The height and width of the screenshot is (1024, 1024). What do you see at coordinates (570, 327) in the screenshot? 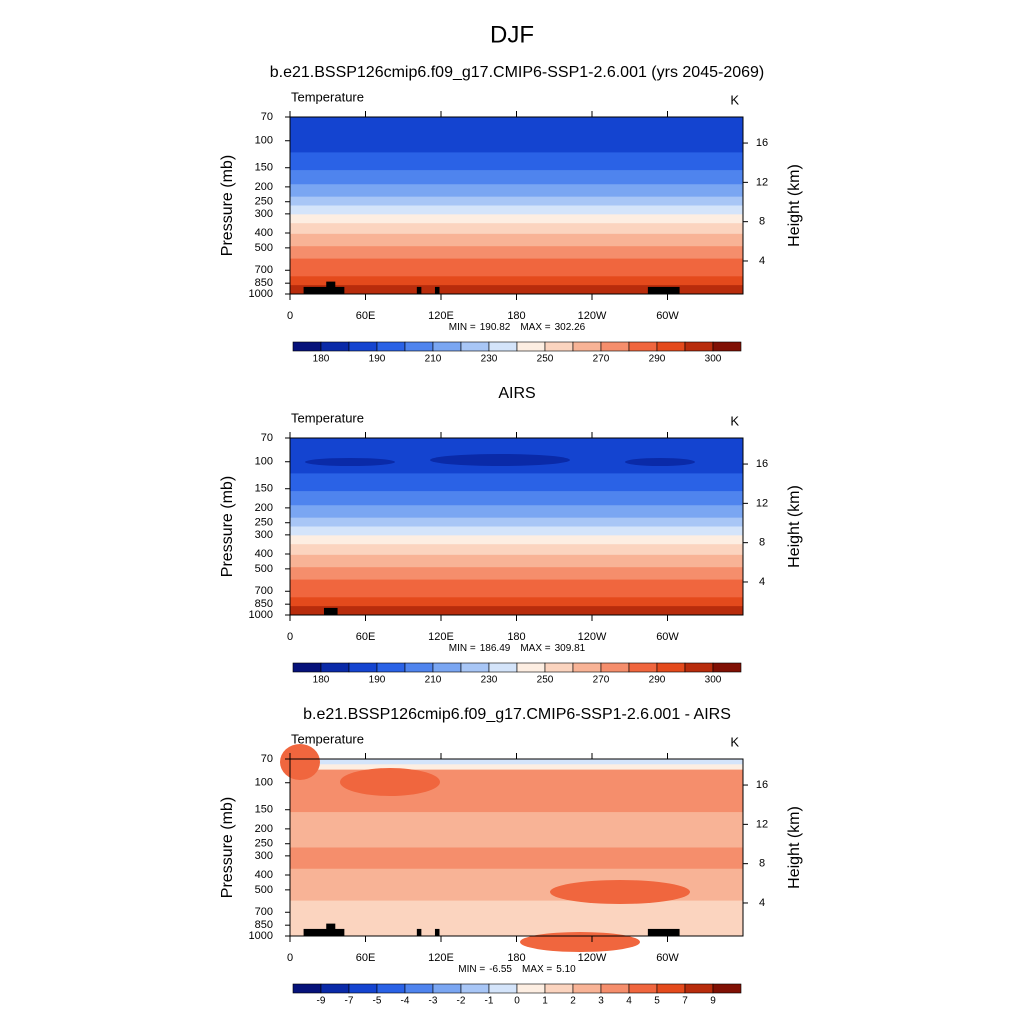
I see `stat-value: 302.26` at bounding box center [570, 327].